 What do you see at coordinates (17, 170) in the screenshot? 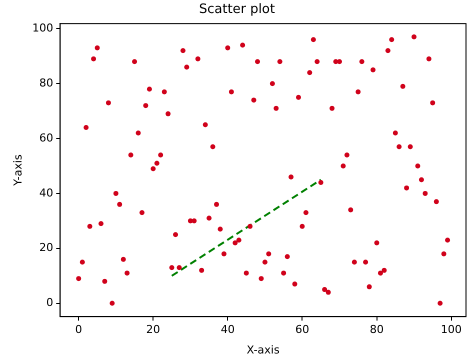
I see `y-axis-title: Y-axis` at bounding box center [17, 170].